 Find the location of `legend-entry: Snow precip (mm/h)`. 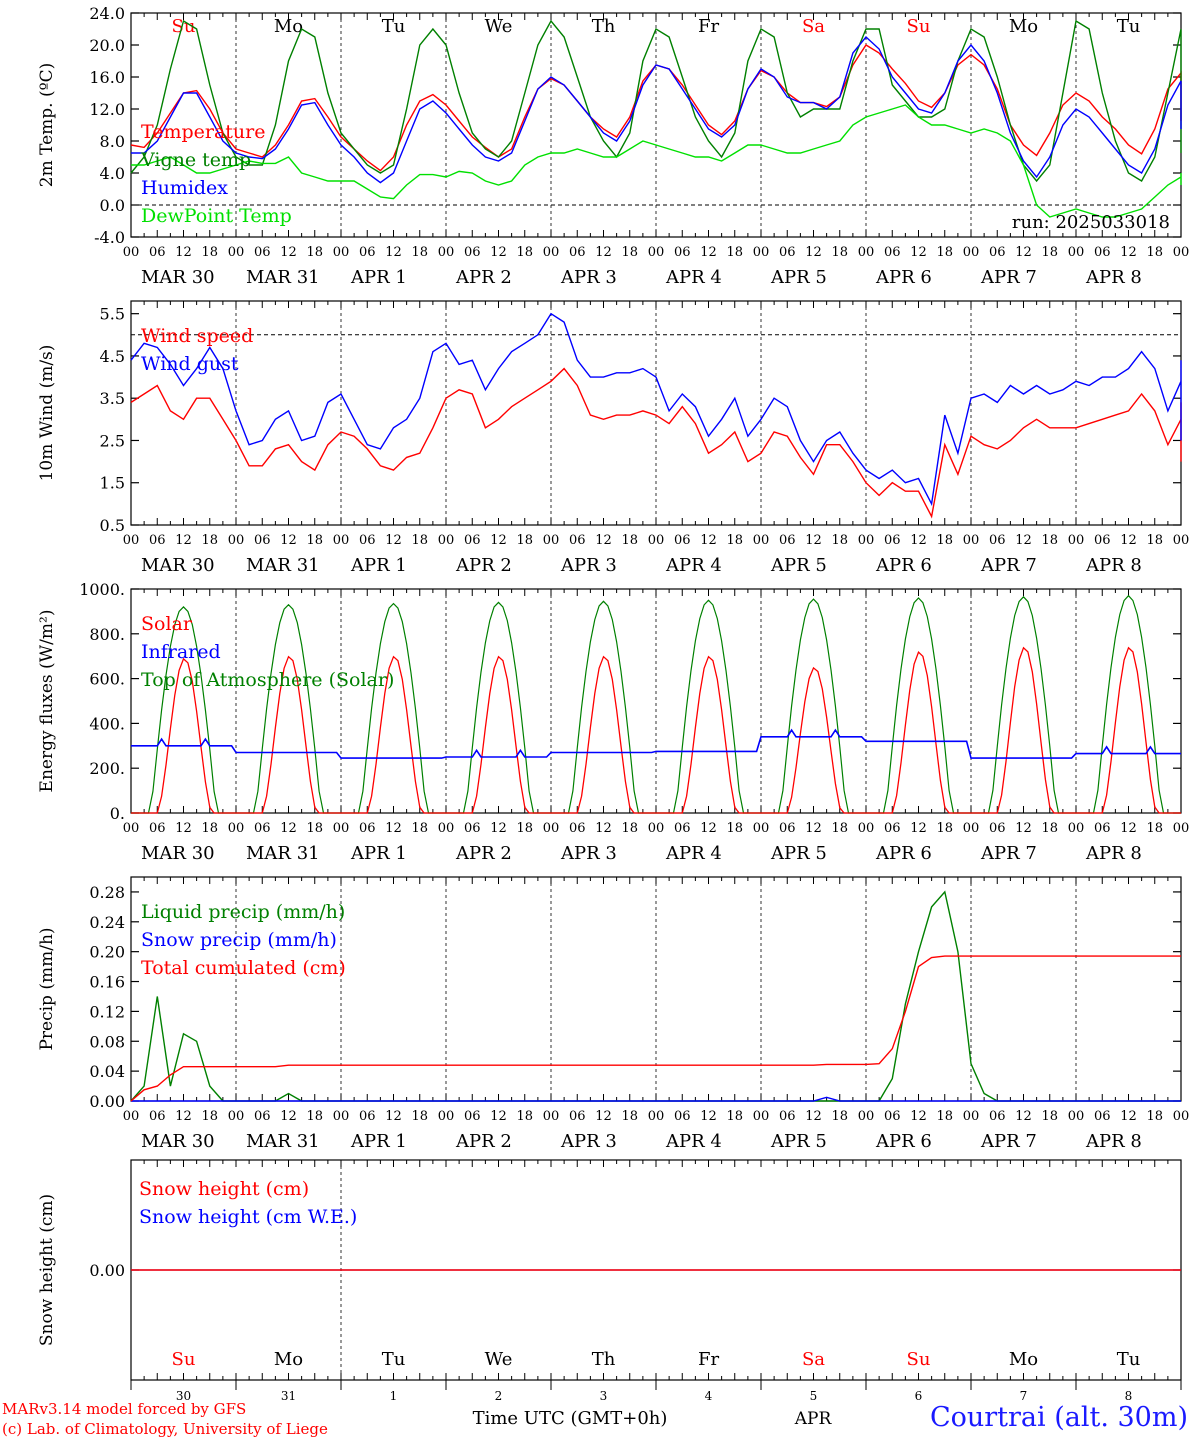

legend-entry: Snow precip (mm/h) is located at coordinates (239, 940).